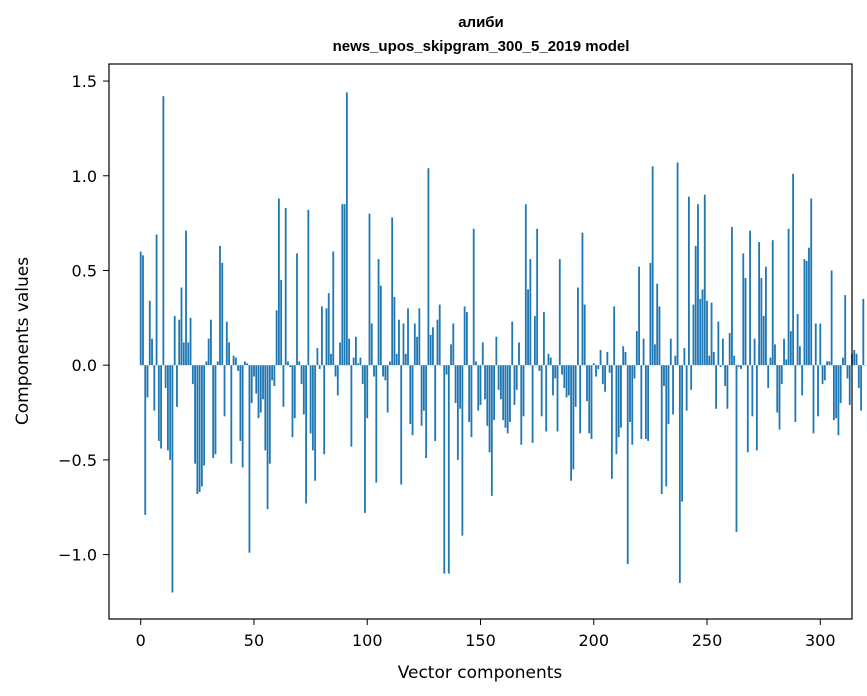 This screenshot has height=696, width=867. What do you see at coordinates (481, 22) in the screenshot?
I see `chart-title: алиби` at bounding box center [481, 22].